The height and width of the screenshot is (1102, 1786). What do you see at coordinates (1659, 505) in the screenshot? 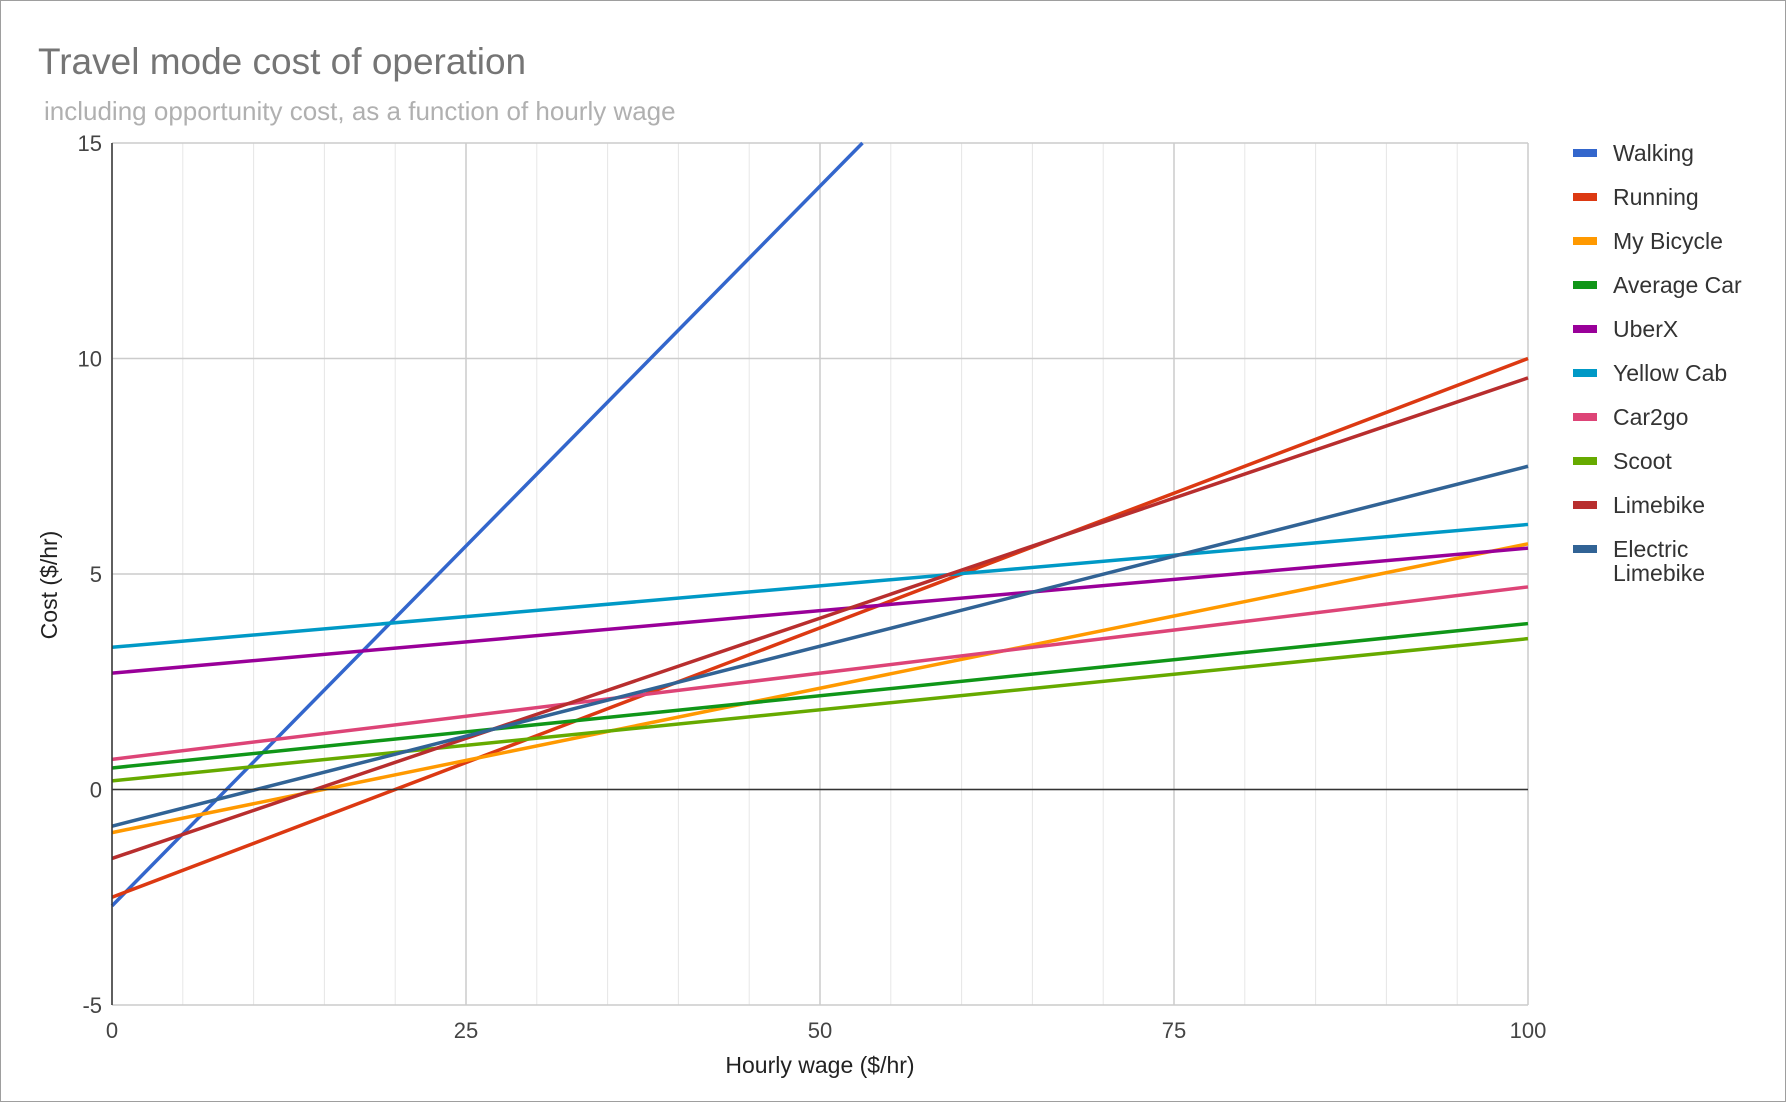
I see `legend-label-limebike: Limebike` at bounding box center [1659, 505].